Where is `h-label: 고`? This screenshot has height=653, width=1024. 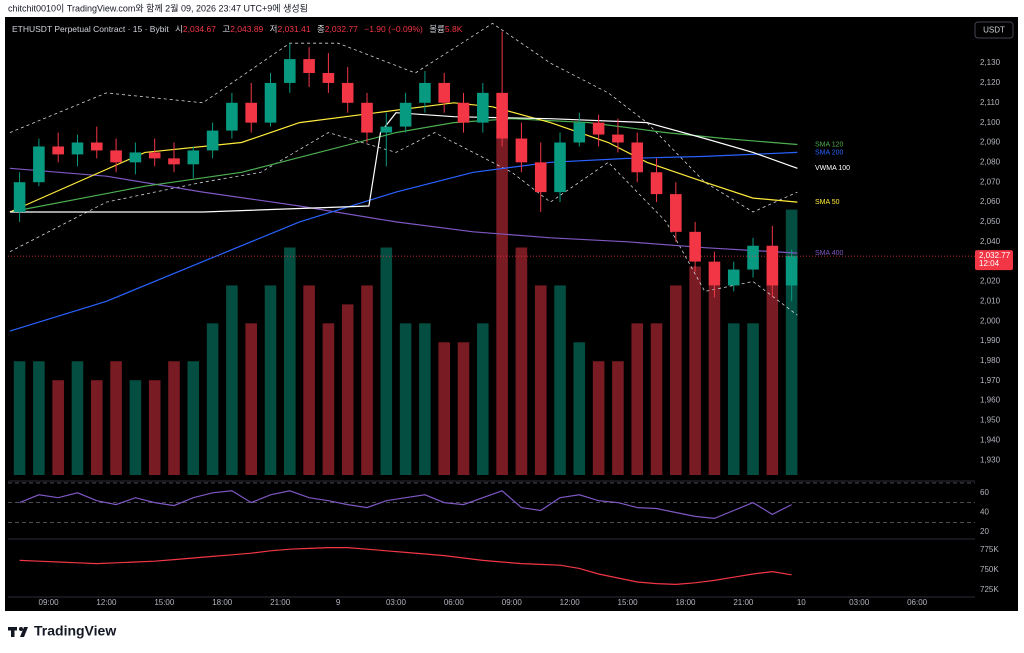 h-label: 고 is located at coordinates (226, 29).